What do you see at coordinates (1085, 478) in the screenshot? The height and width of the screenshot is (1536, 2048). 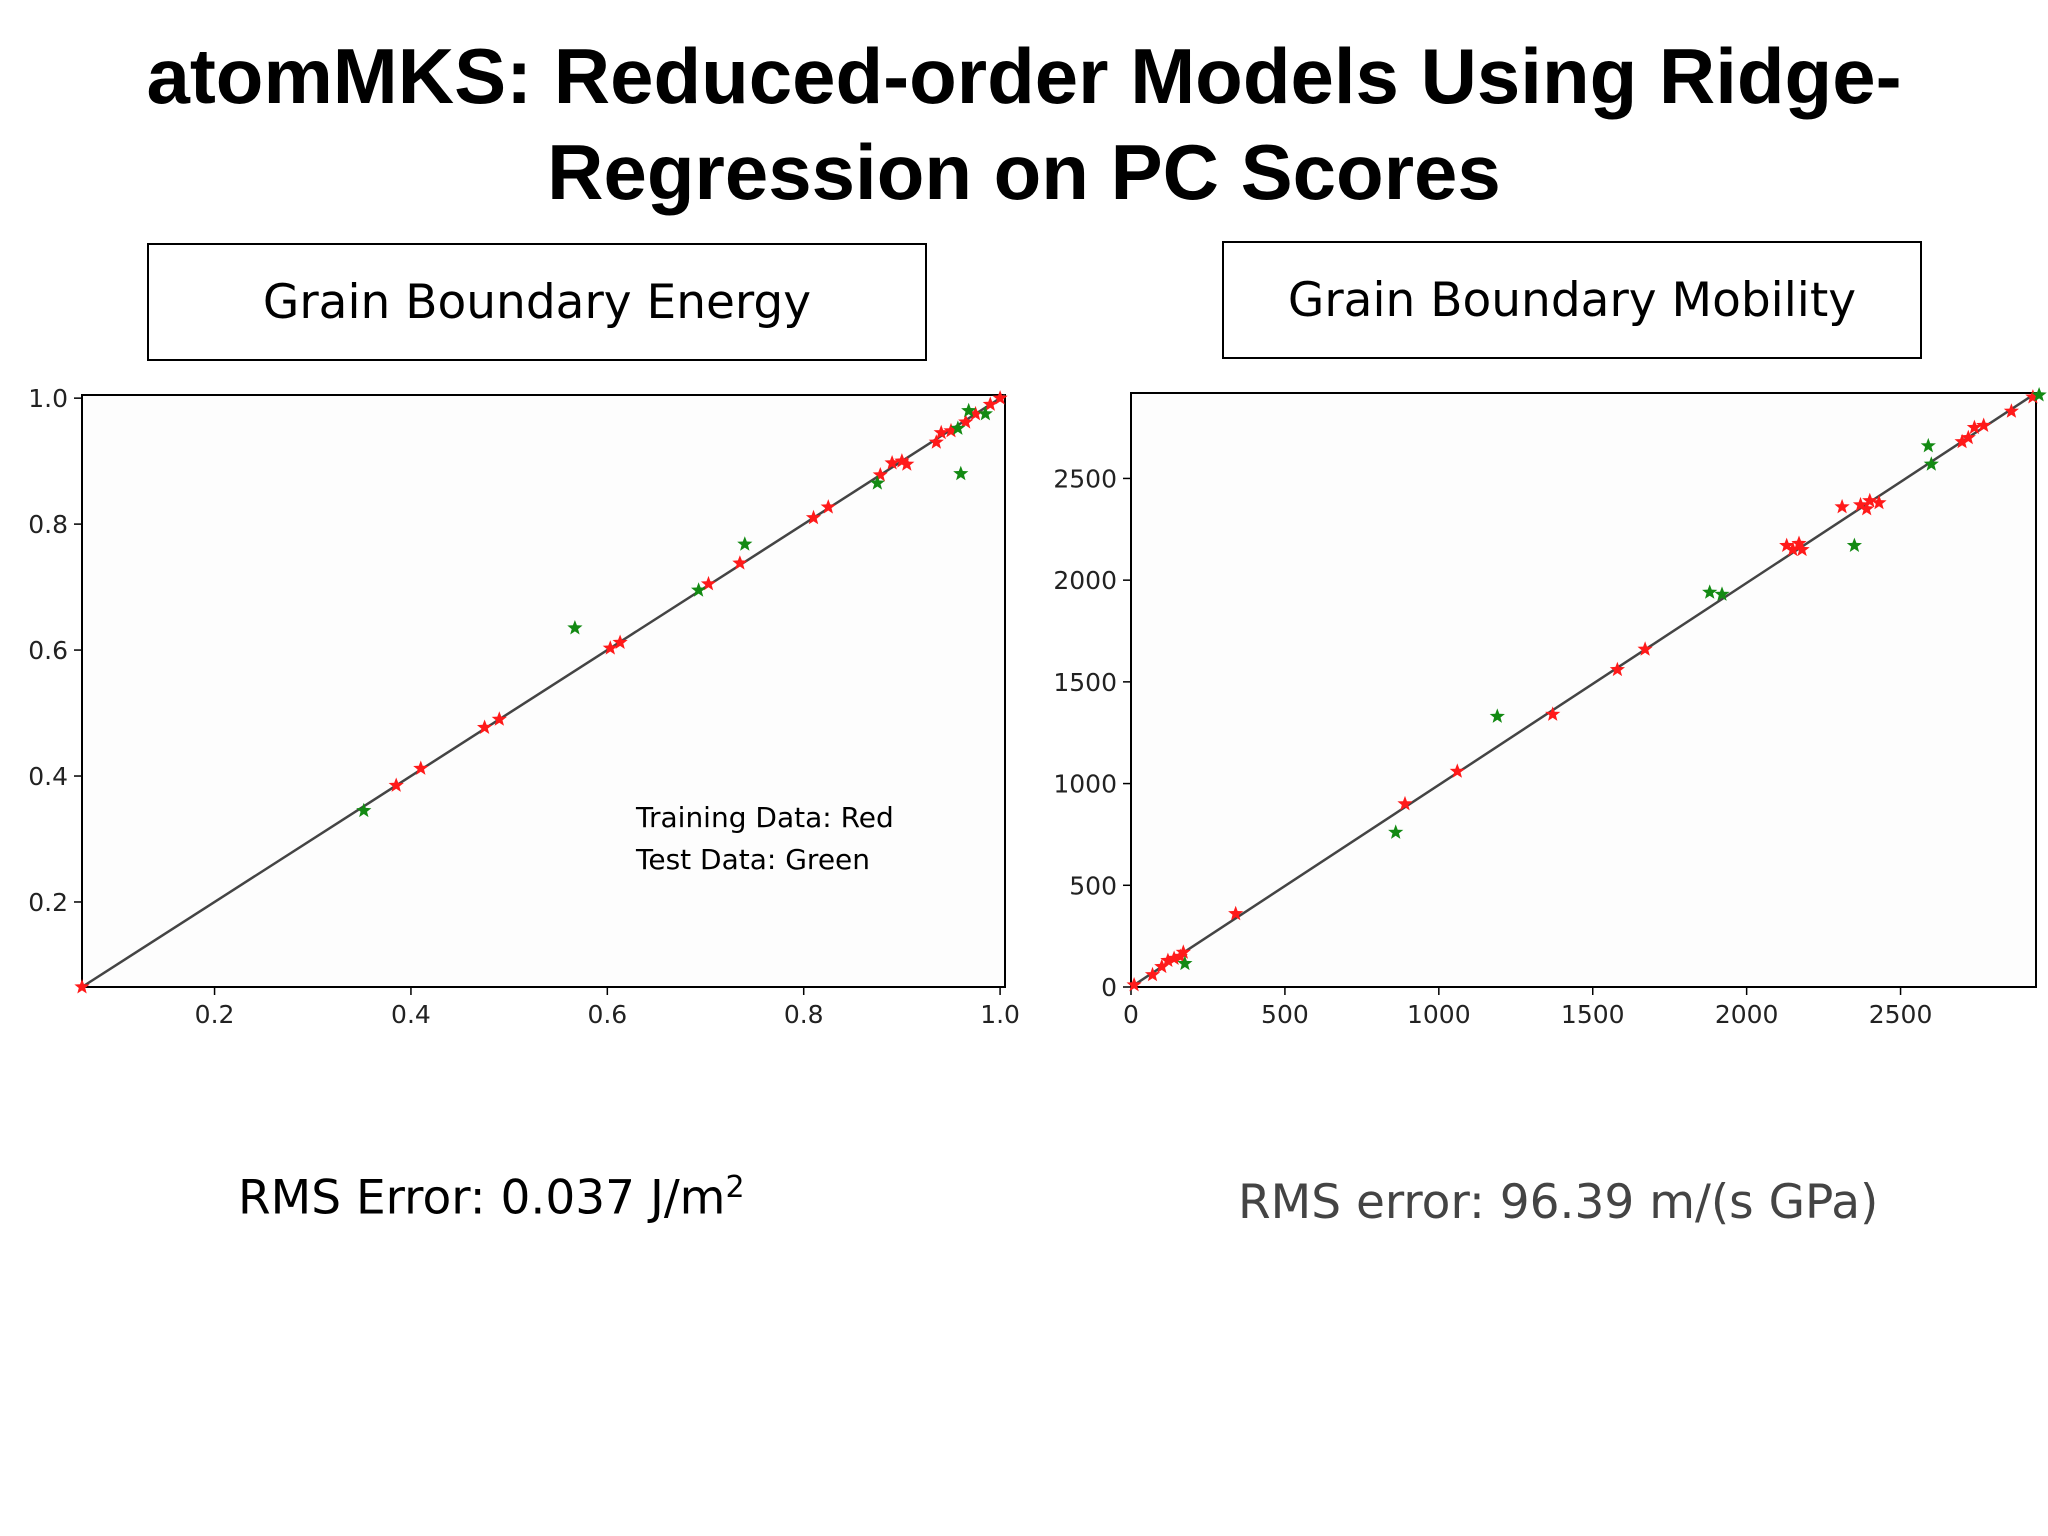 I see `mobility-y-tick-label: 2500` at bounding box center [1085, 478].